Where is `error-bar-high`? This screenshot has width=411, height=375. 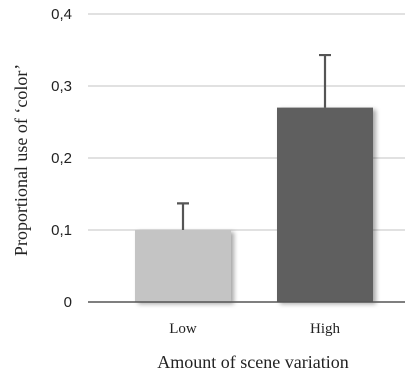
error-bar-high is located at coordinates (325, 80).